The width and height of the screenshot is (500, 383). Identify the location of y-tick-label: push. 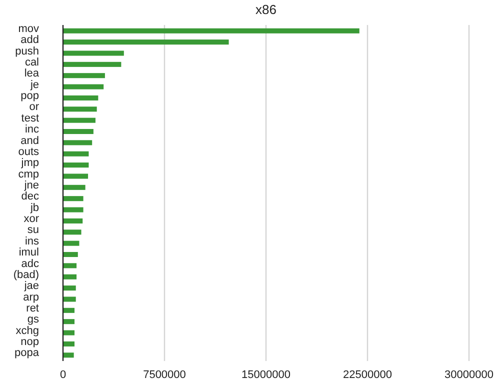
(27, 51).